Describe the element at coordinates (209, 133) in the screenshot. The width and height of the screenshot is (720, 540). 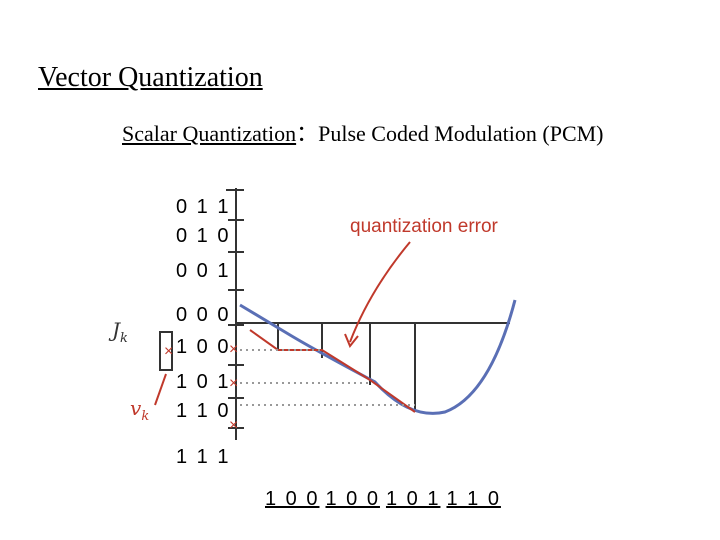
I see `subtitle-term: Scalar Quantization` at that location.